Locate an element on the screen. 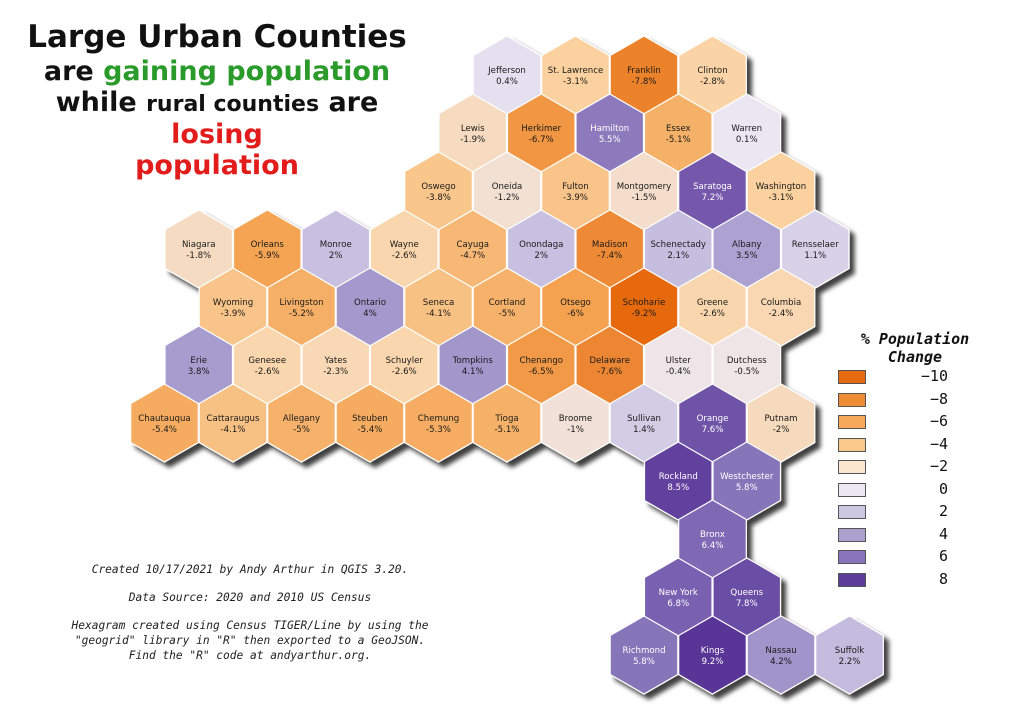  county-value: 7.6% is located at coordinates (713, 430).